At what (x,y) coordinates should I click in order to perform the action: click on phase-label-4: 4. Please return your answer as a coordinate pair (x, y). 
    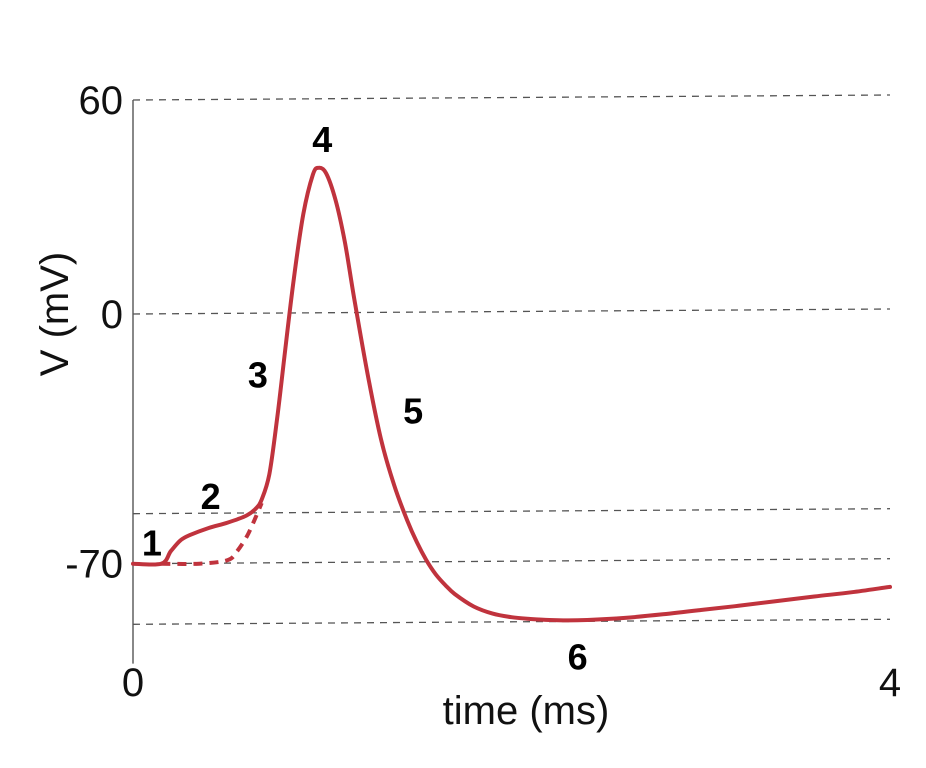
    Looking at the image, I should click on (322, 139).